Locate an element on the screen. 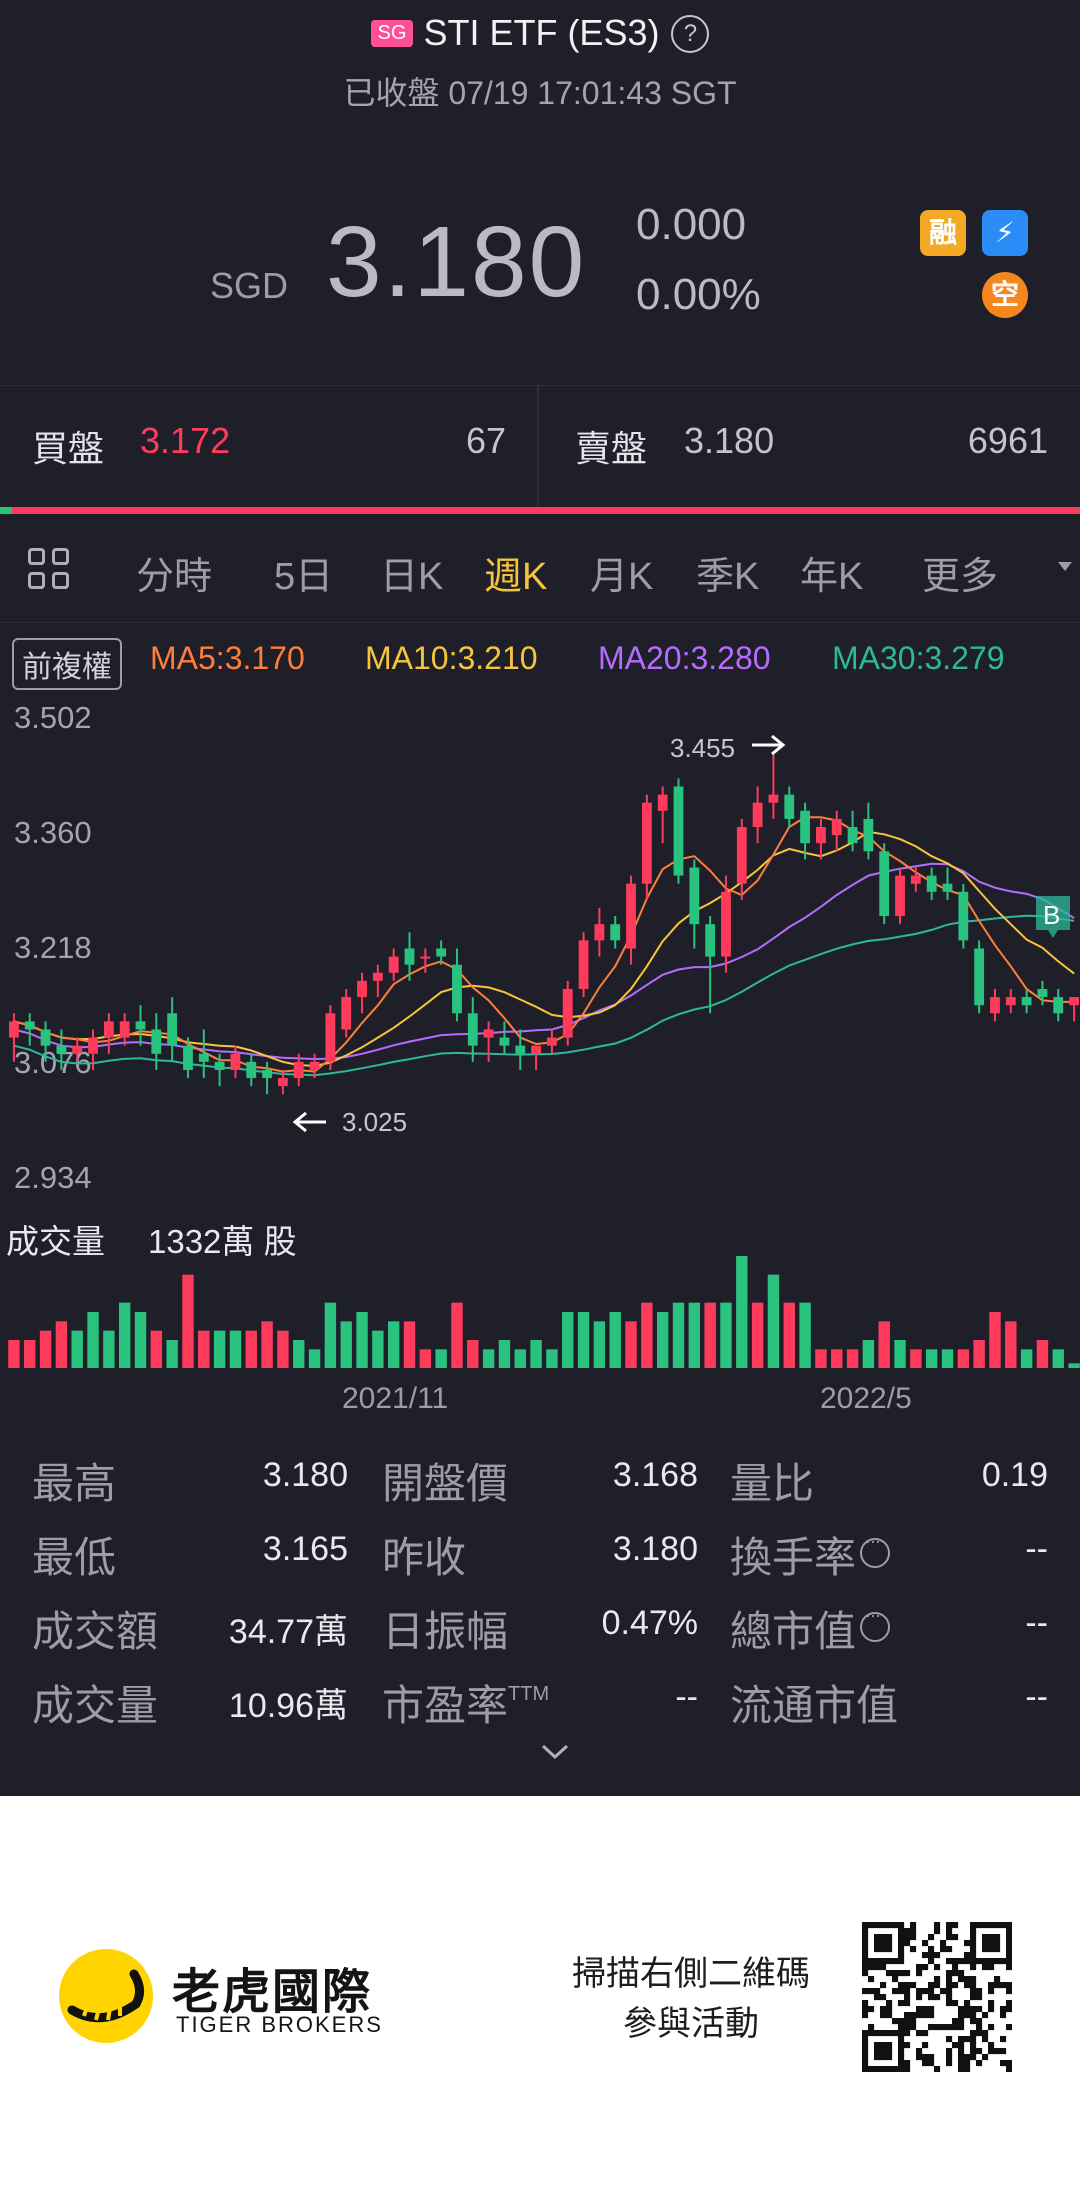  volume-stat-value: 10.96萬 is located at coordinates (288, 1706).